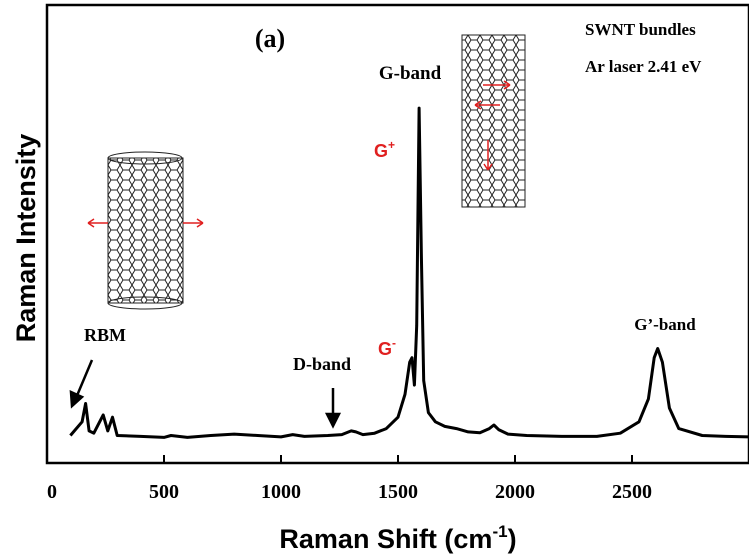 This screenshot has height=560, width=749. Describe the element at coordinates (164, 492) in the screenshot. I see `x-tick-label: 500` at that location.